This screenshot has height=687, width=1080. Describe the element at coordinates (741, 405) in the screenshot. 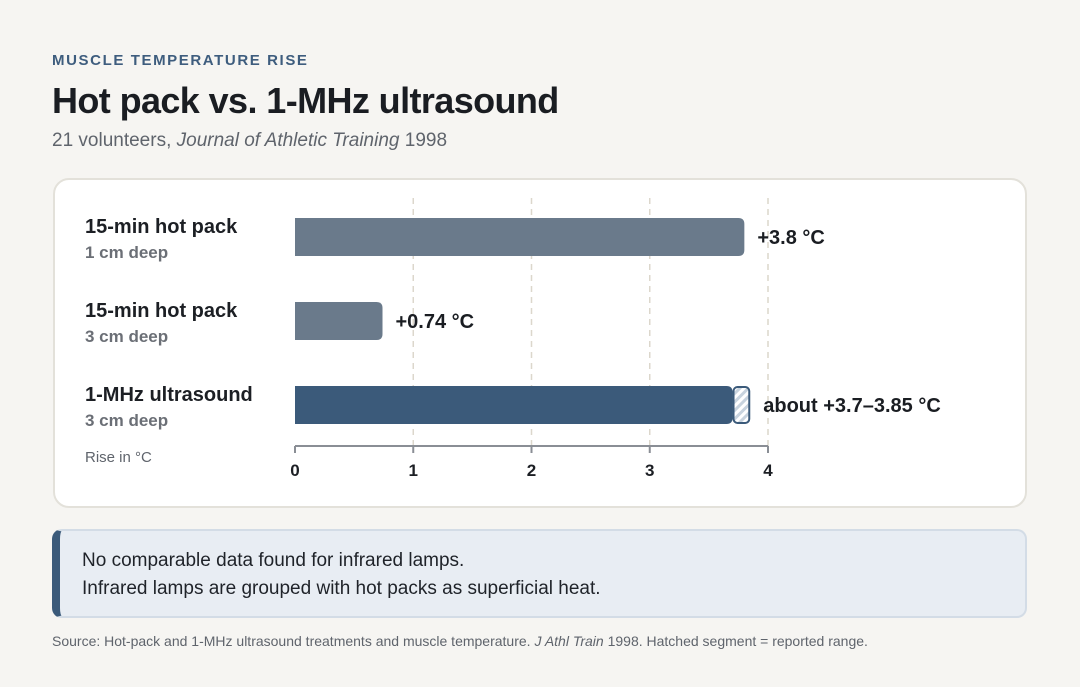

I see `range-segment` at that location.